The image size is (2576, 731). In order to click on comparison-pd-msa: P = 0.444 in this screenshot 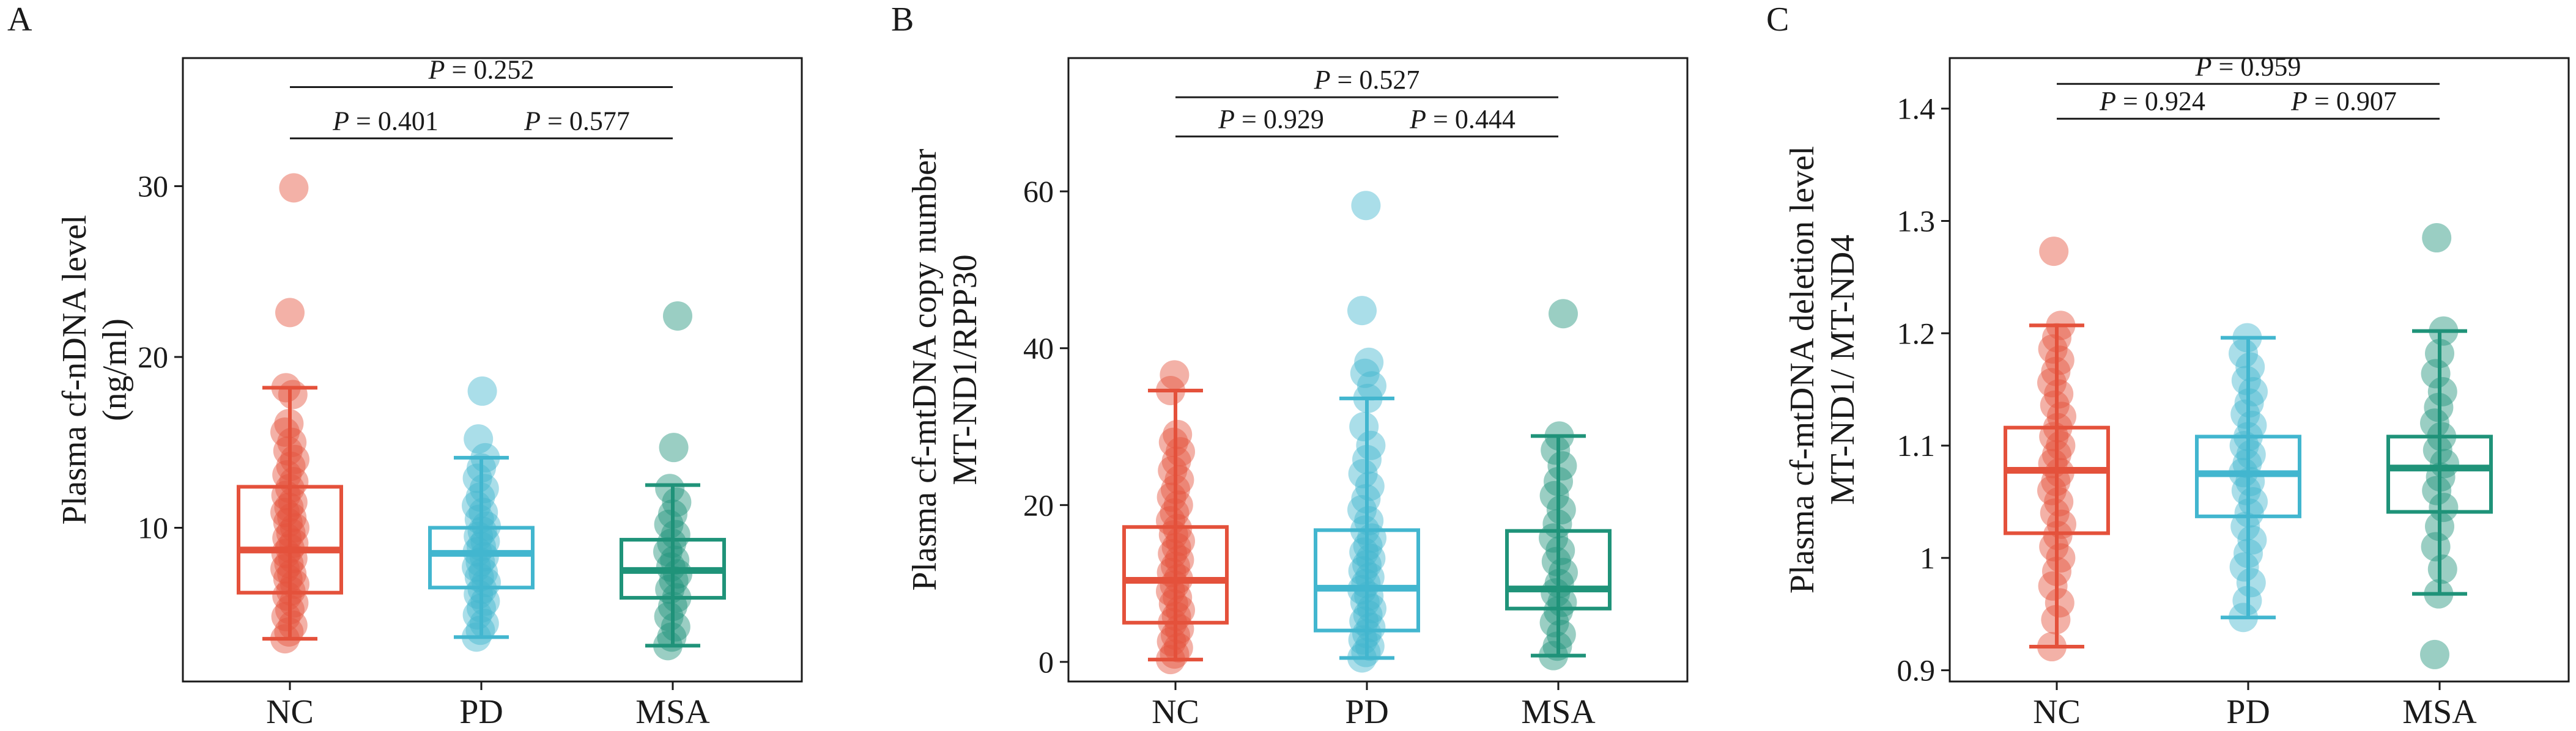, I will do `click(1462, 121)`.